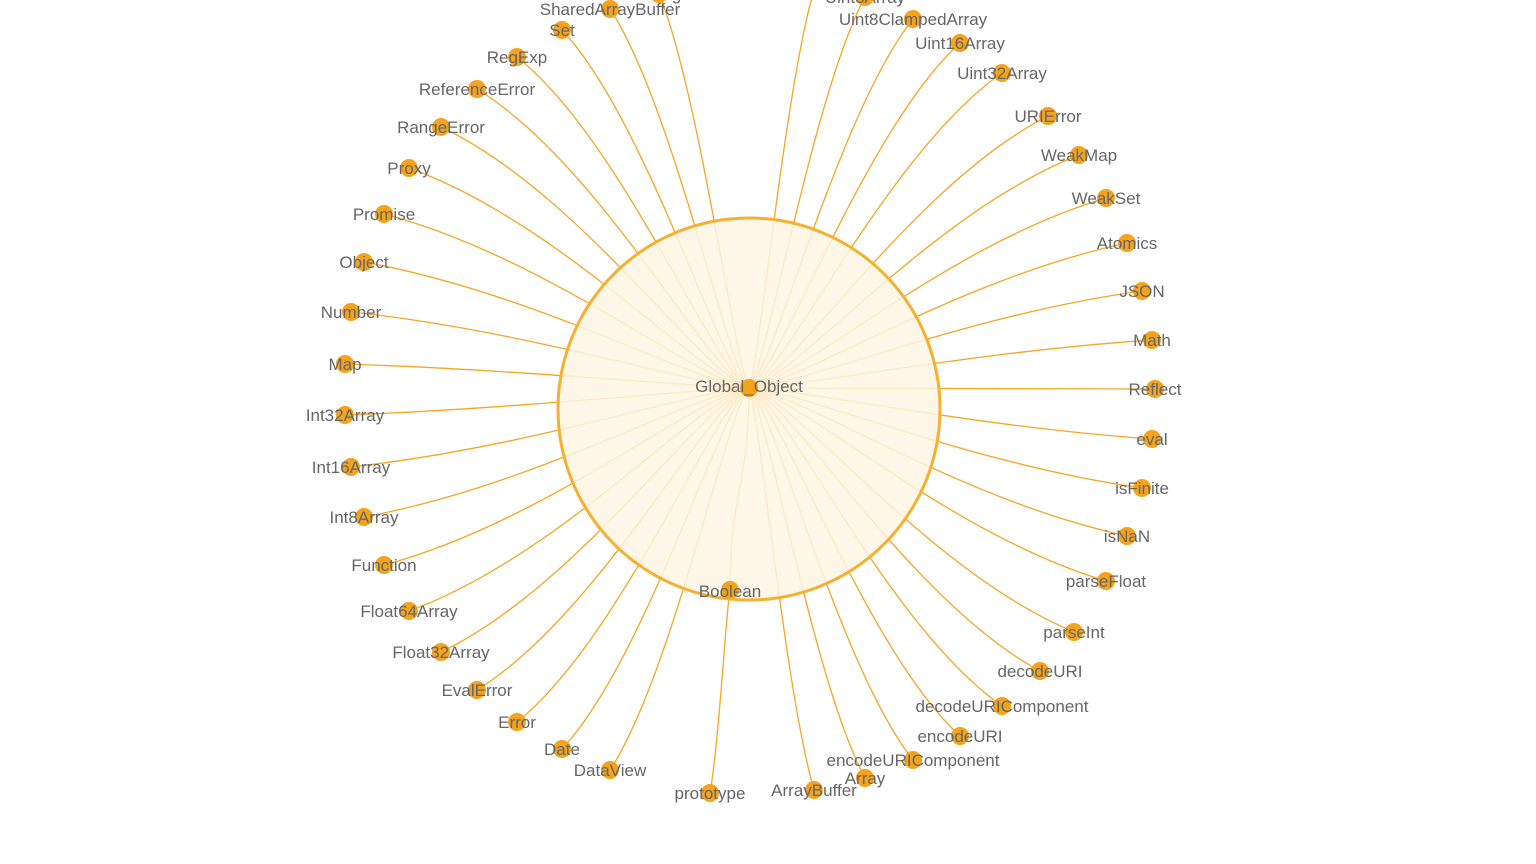 The image size is (1536, 864). I want to click on node-function, so click(384, 565).